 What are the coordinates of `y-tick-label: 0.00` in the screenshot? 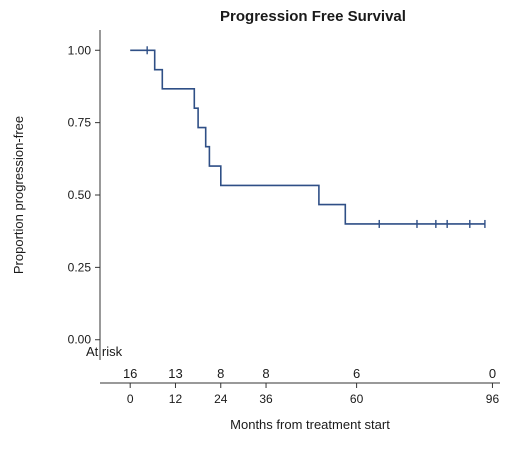 It's located at (80, 340).